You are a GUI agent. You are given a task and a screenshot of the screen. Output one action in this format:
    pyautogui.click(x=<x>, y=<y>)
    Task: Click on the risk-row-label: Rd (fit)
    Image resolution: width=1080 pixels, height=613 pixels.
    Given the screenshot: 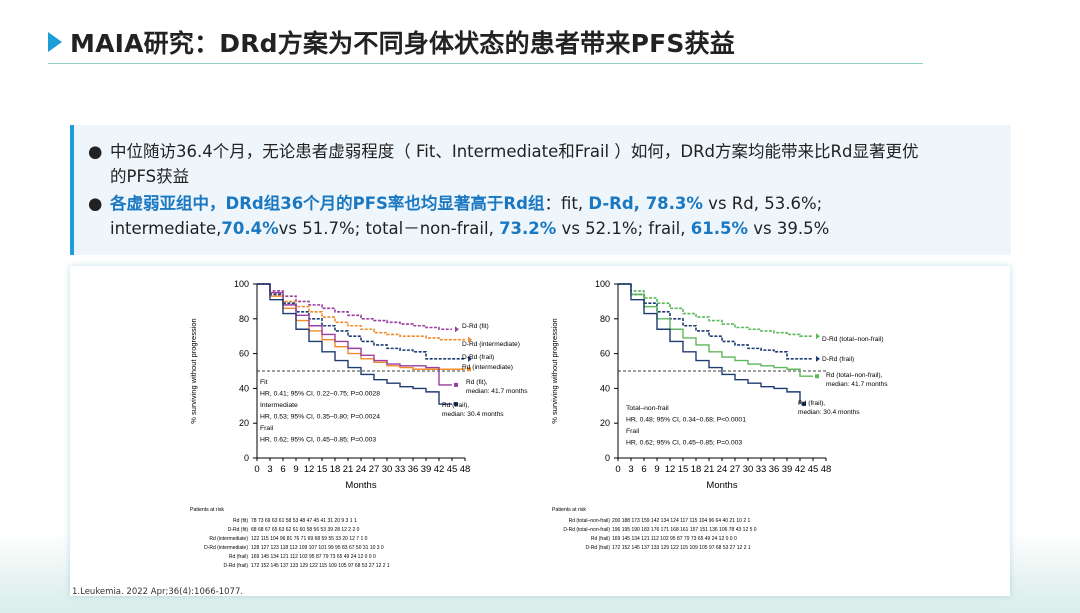 What is the action you would take?
    pyautogui.click(x=240, y=521)
    